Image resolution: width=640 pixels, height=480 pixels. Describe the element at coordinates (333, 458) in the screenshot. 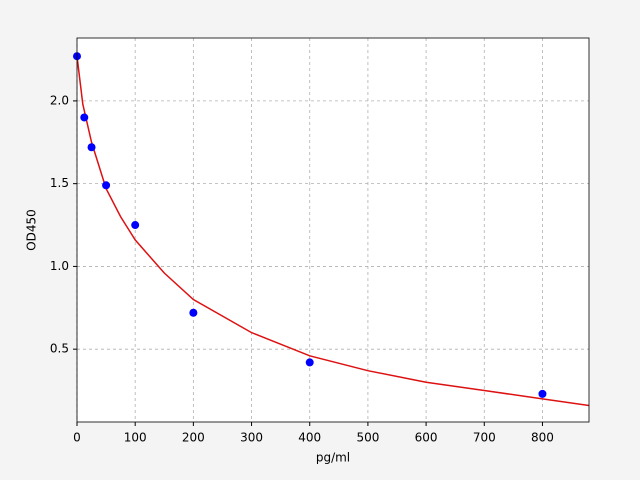

I see `x-axis-label: pg/ml` at that location.